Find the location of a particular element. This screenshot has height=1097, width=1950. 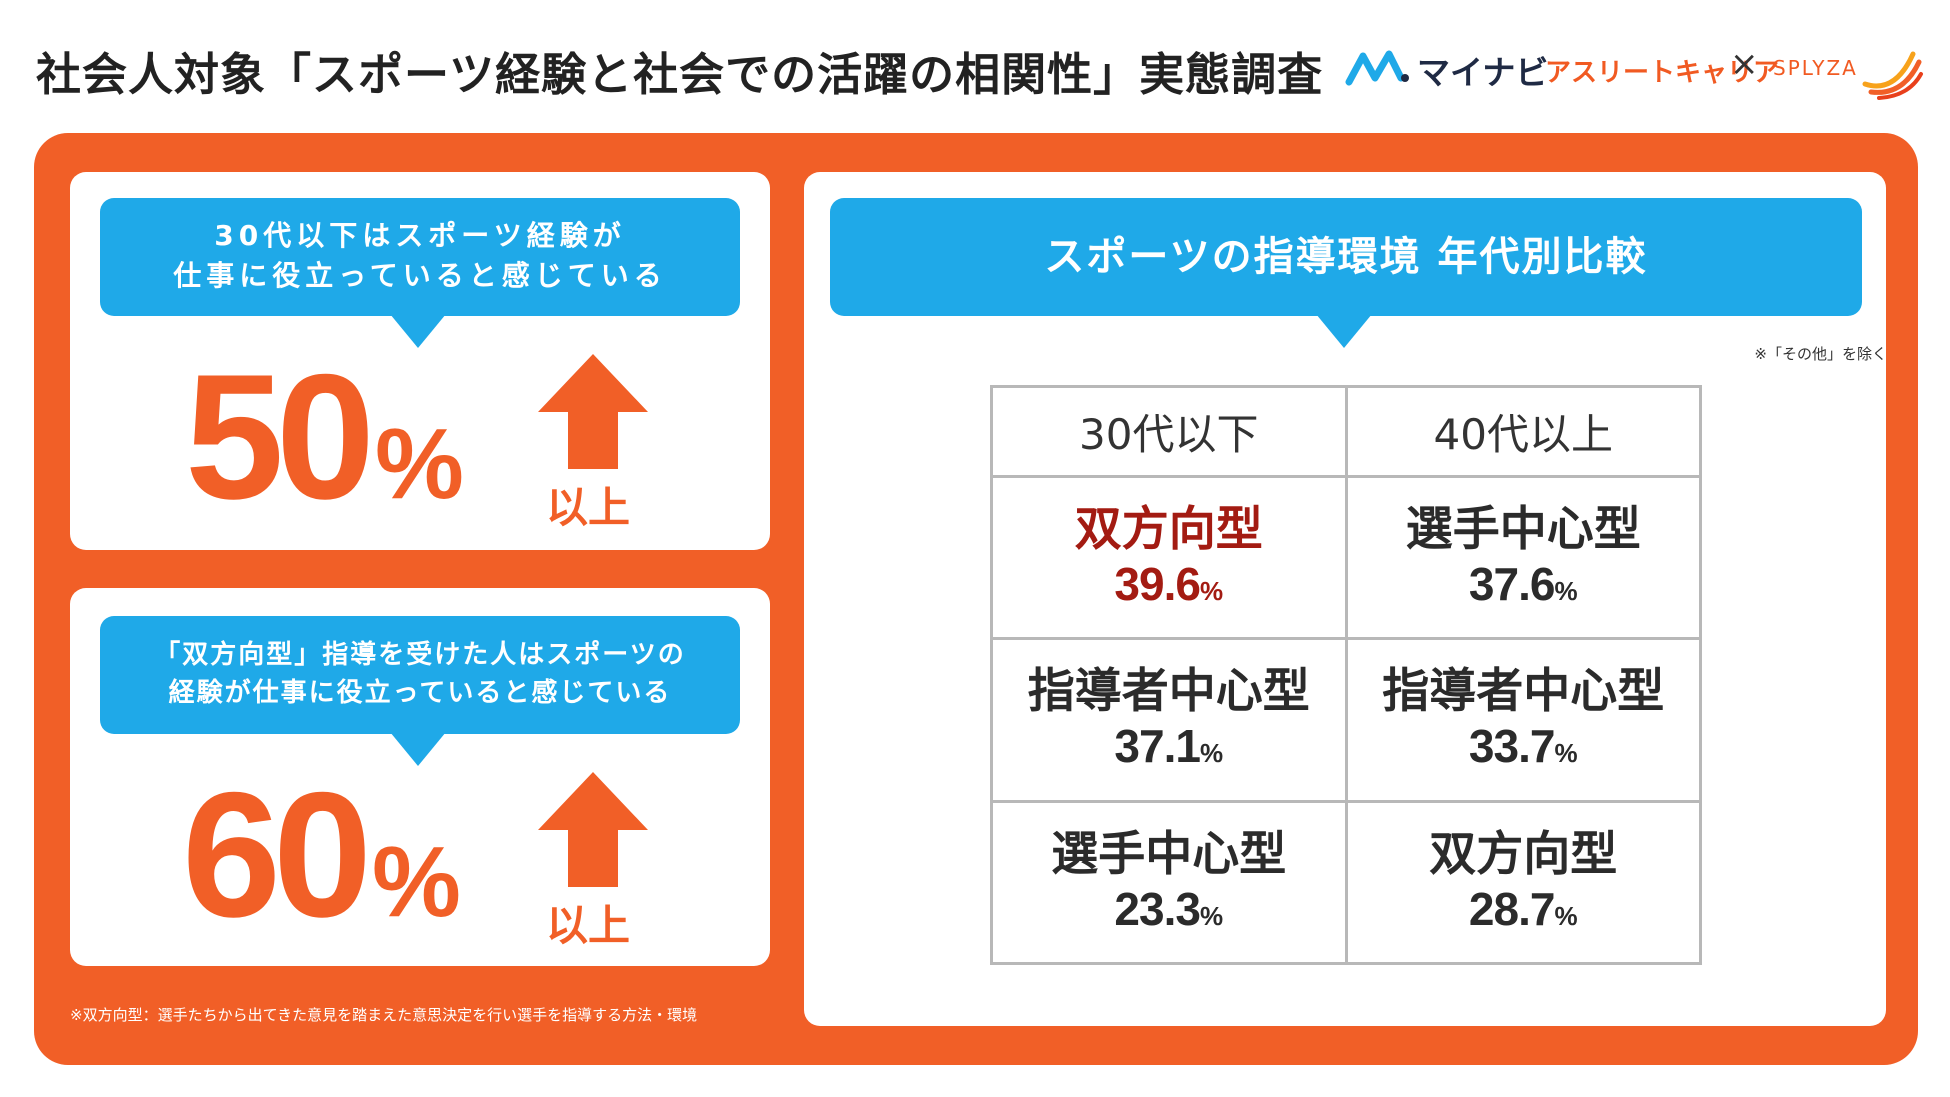

table-cell: 双方向型 28.7% is located at coordinates (1523, 882).